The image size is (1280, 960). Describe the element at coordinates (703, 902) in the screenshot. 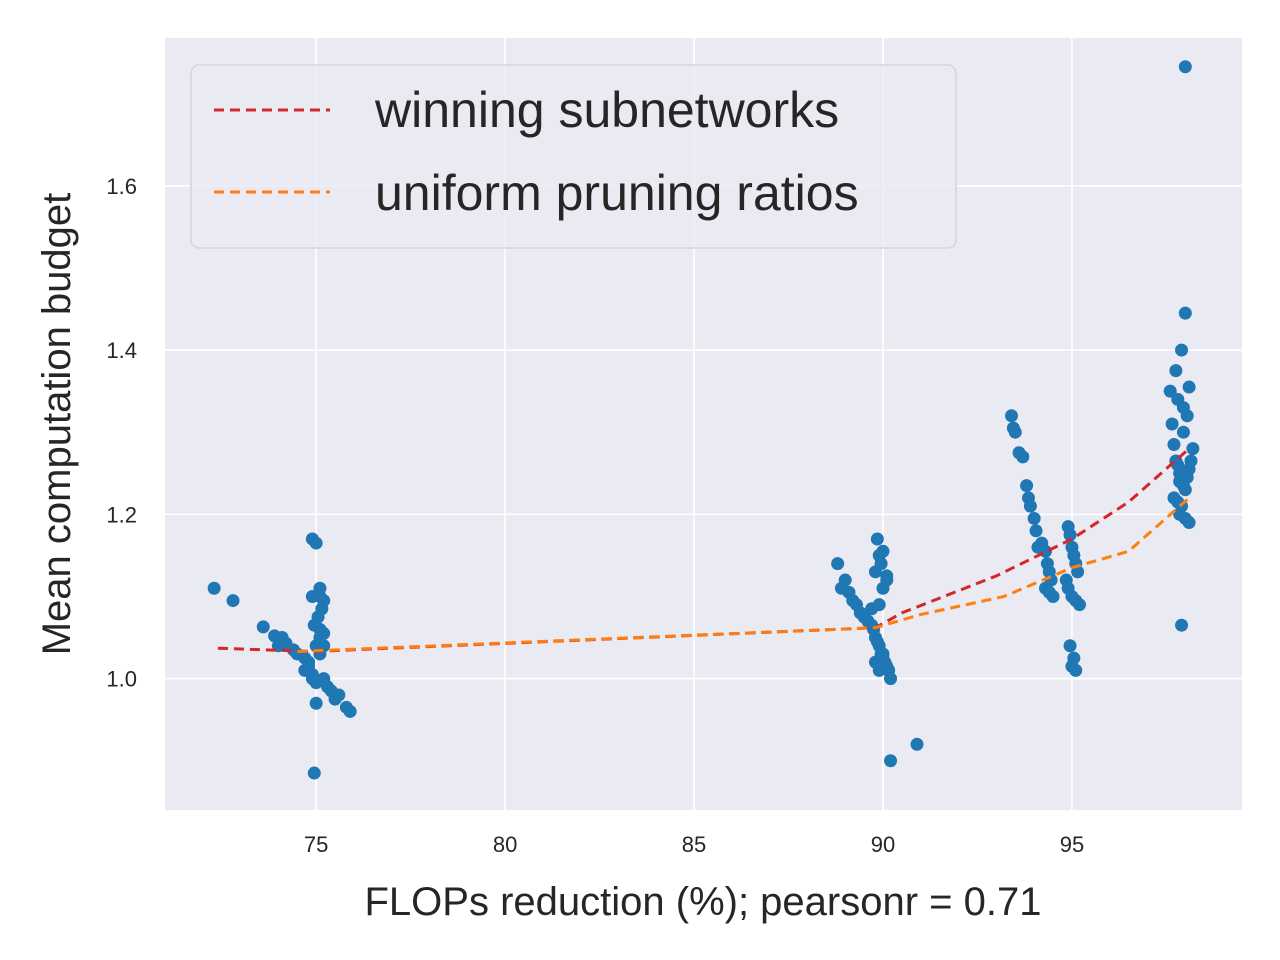

I see `x-axis-label: FLOPs reduction (%); pearsonr = 0.71` at that location.